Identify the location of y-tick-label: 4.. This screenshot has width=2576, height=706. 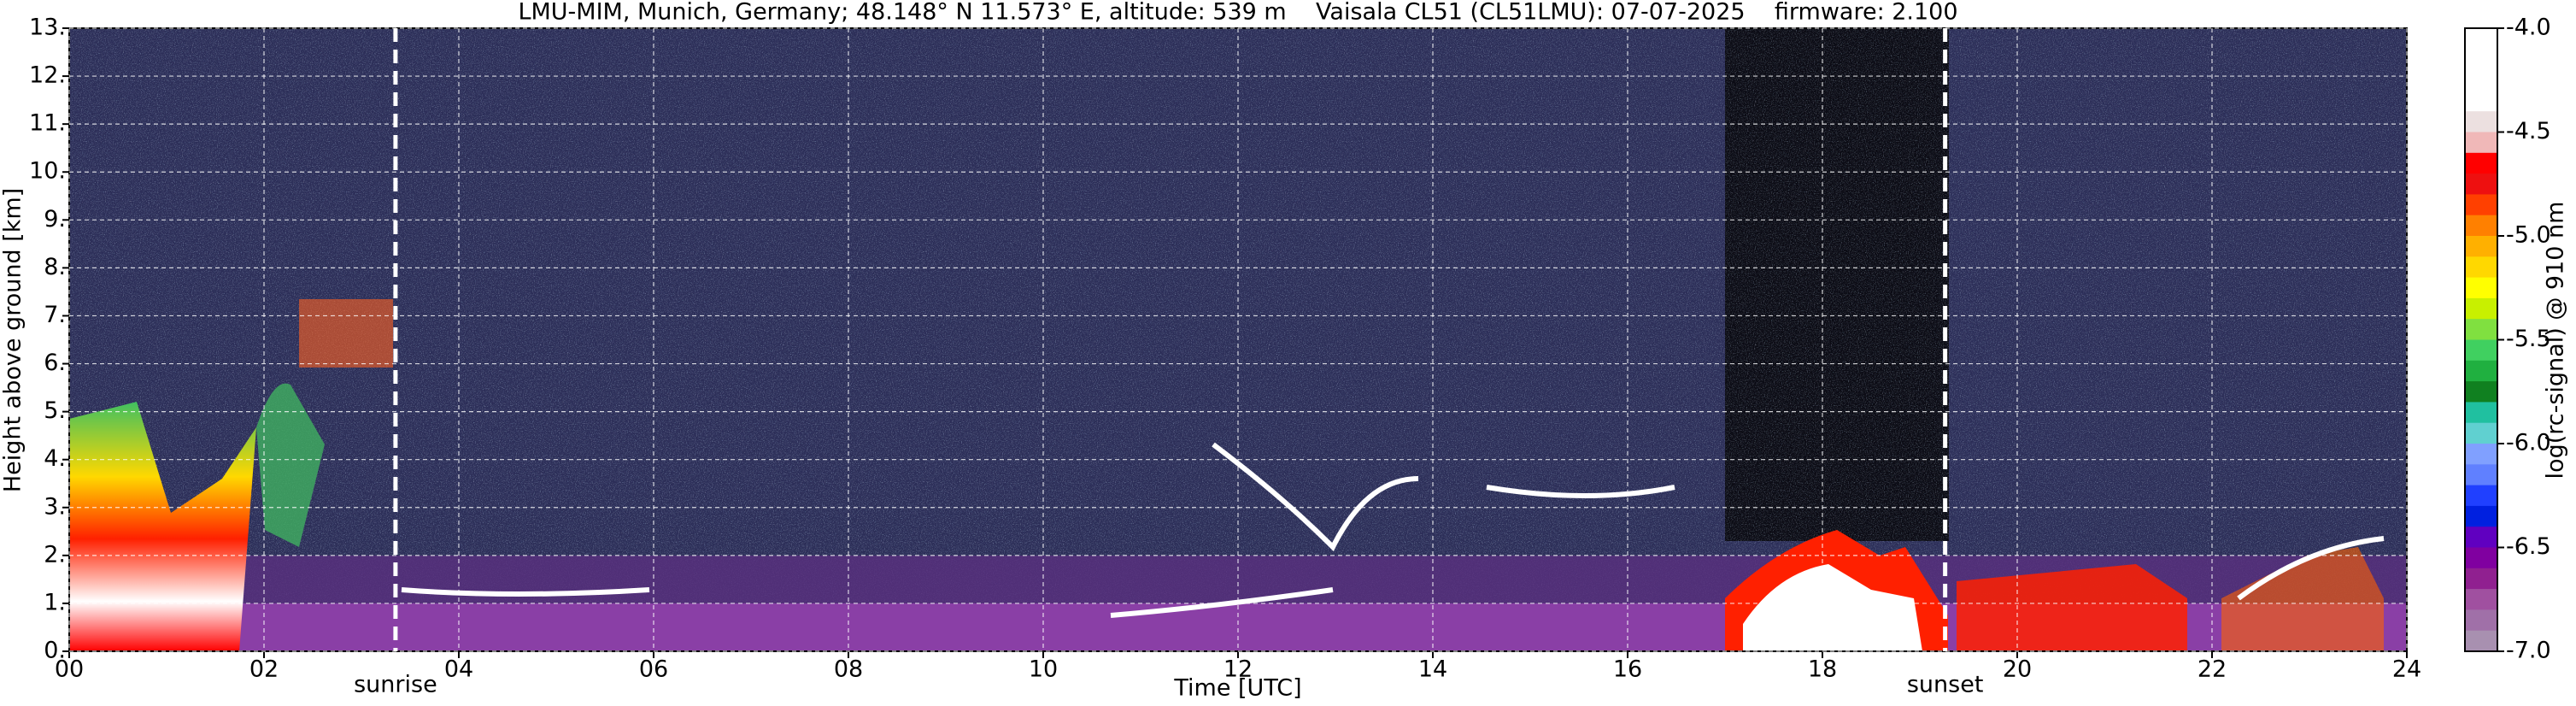
(55, 458).